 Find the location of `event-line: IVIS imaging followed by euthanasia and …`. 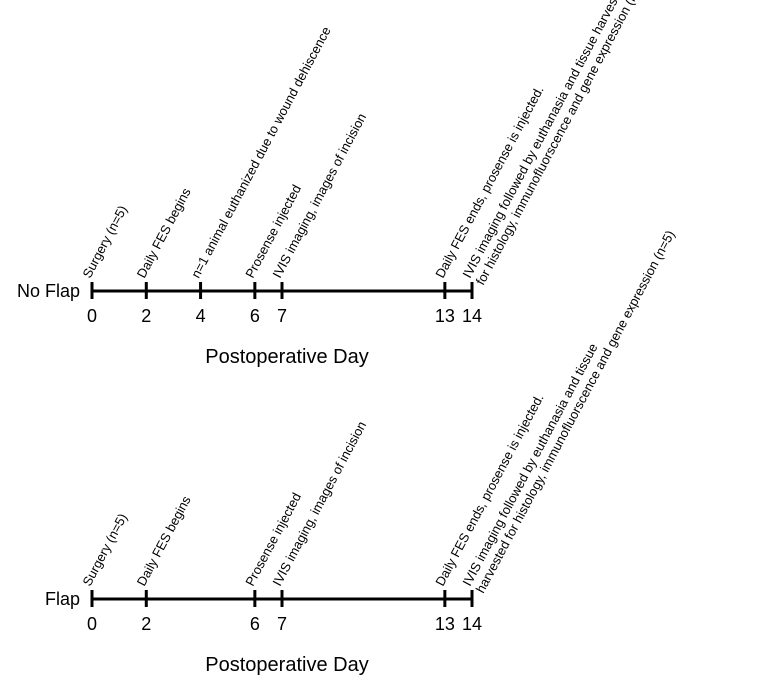

event-line: IVIS imaging followed by euthanasia and … is located at coordinates (529, 465).